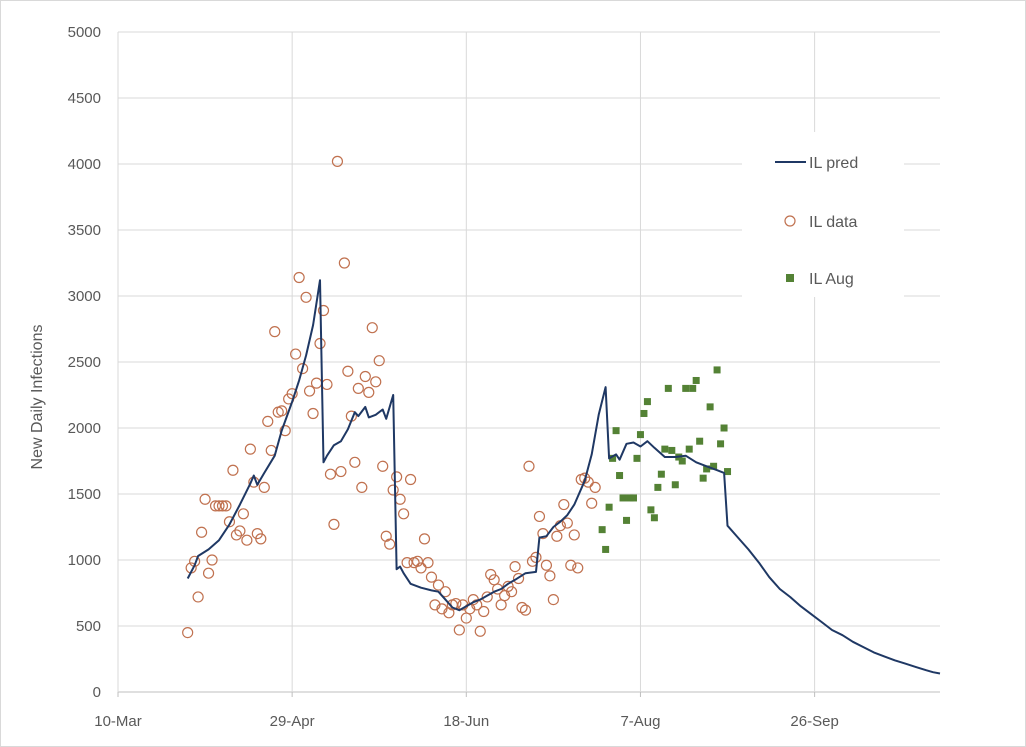  What do you see at coordinates (292, 721) in the screenshot?
I see `x-tick-label: 29-Apr` at bounding box center [292, 721].